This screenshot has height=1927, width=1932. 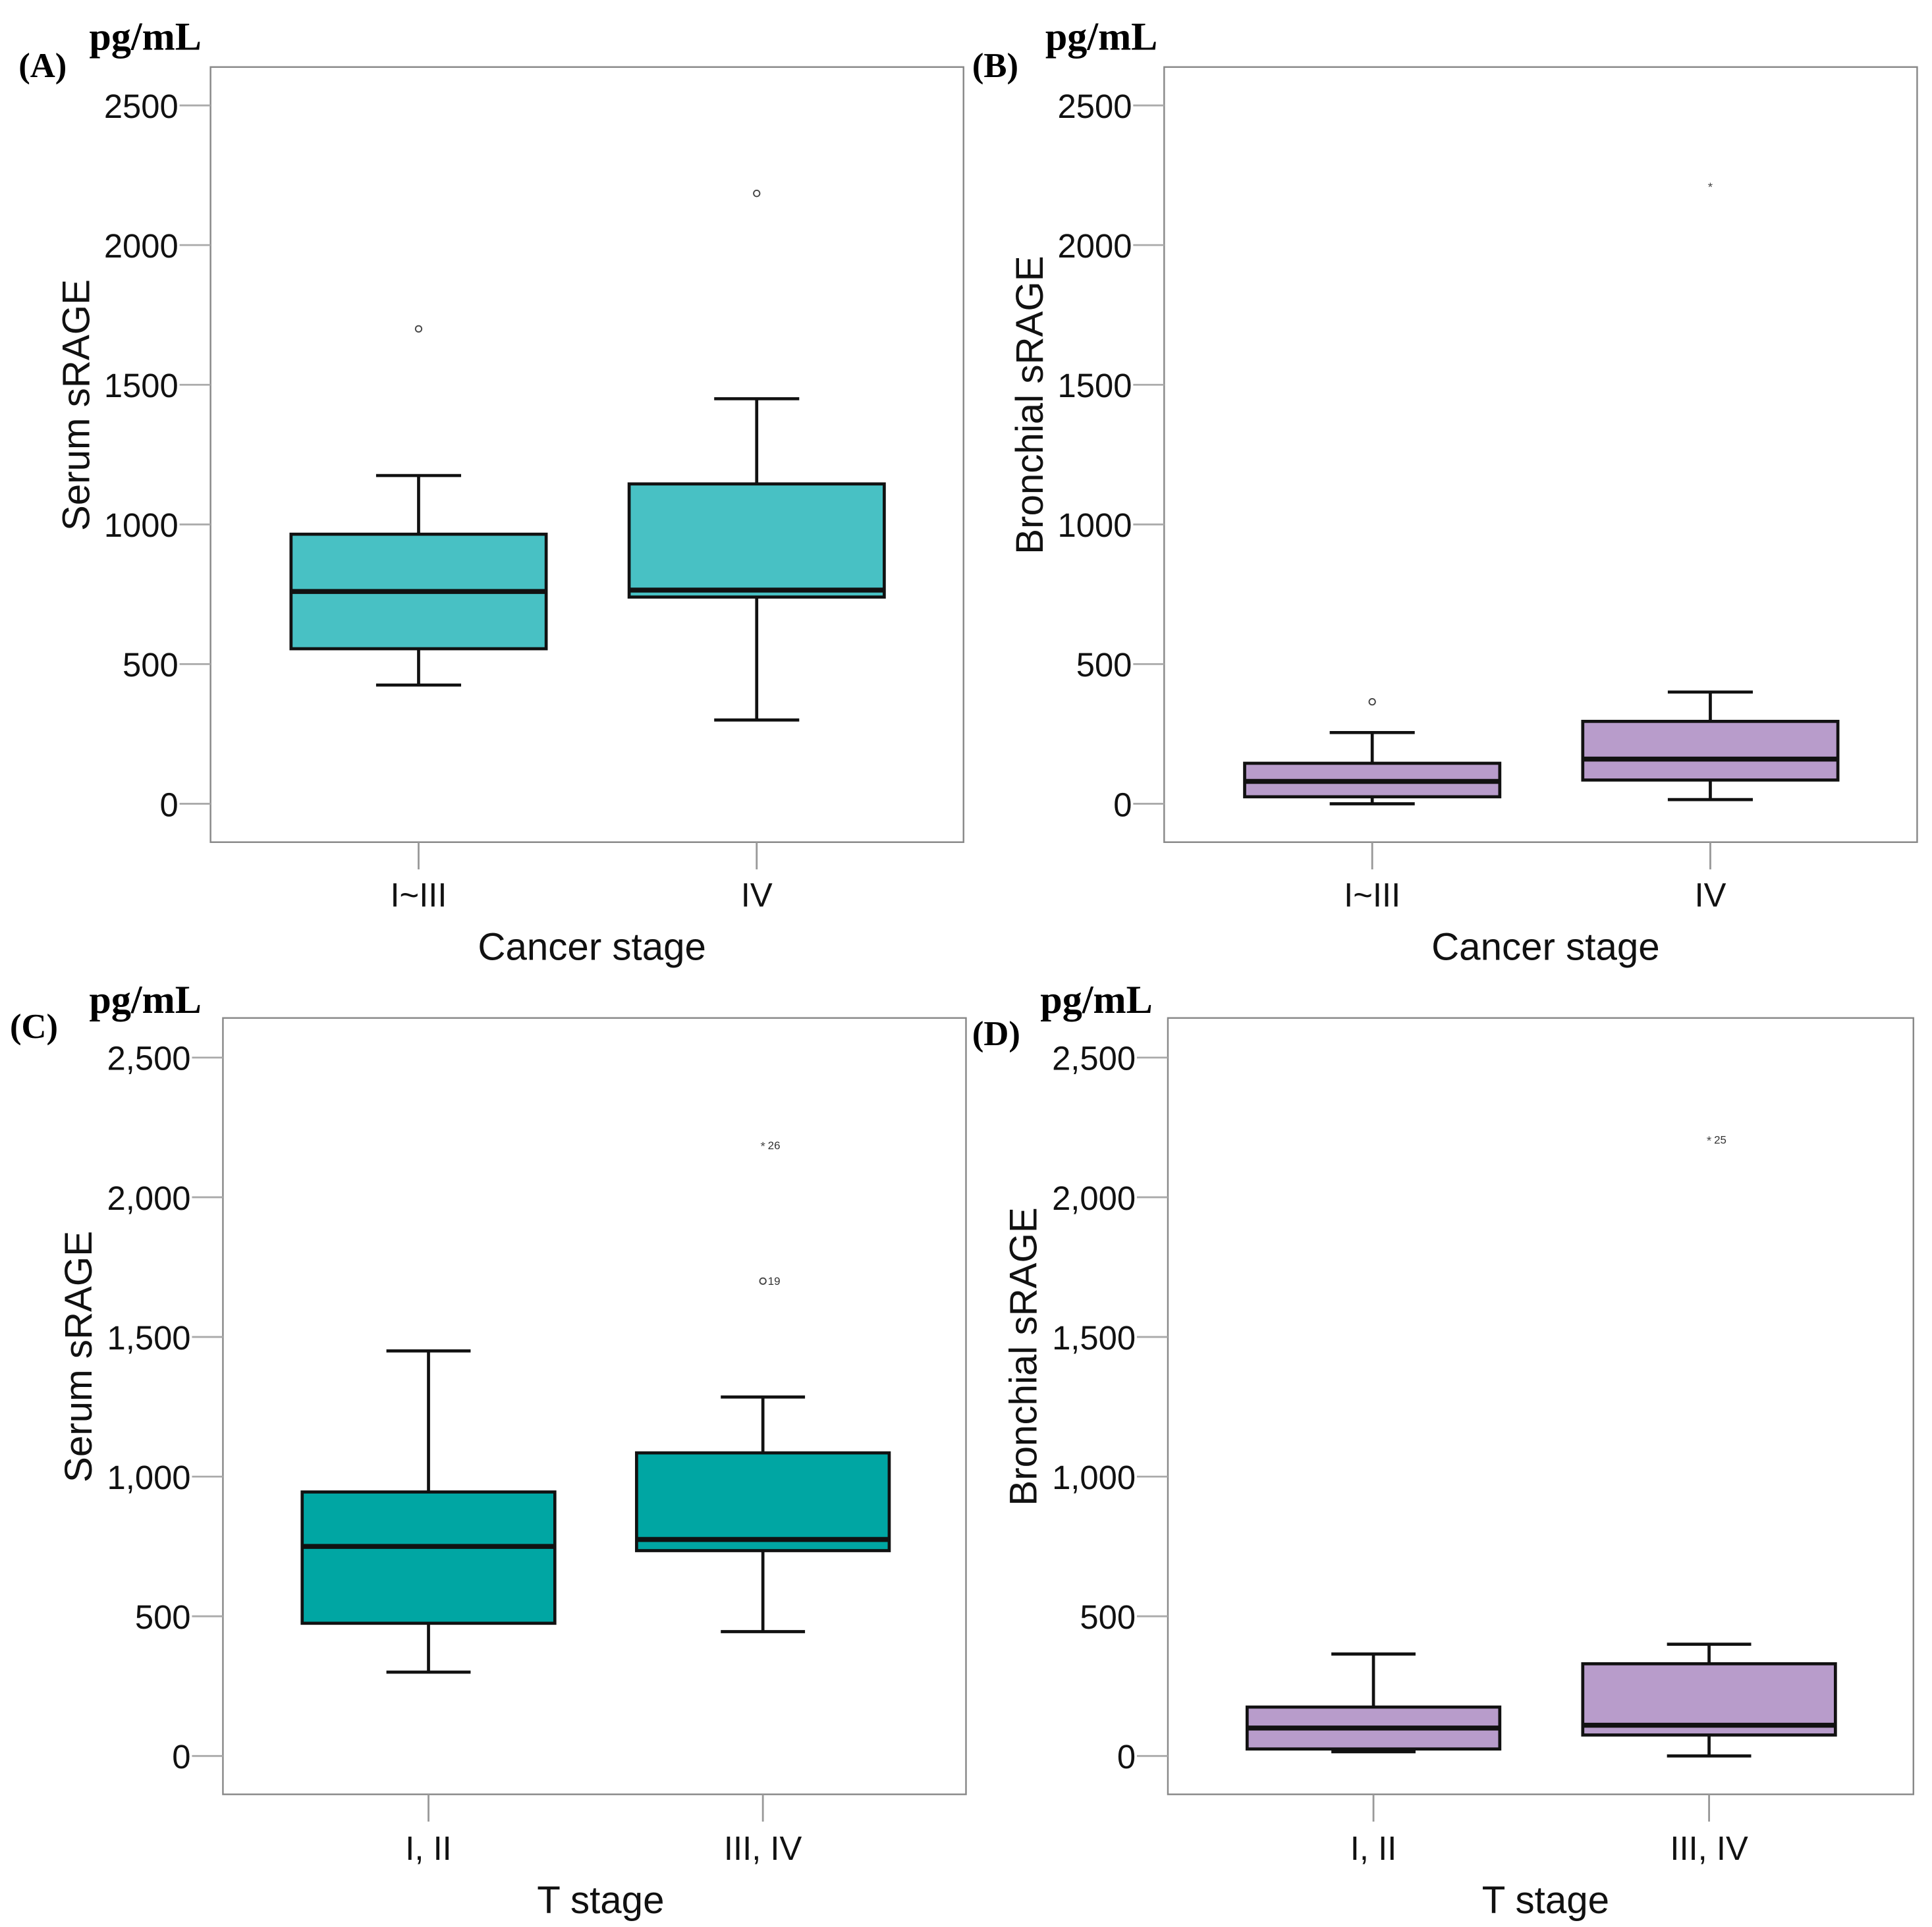 I want to click on outlier-label: 19, so click(x=774, y=1281).